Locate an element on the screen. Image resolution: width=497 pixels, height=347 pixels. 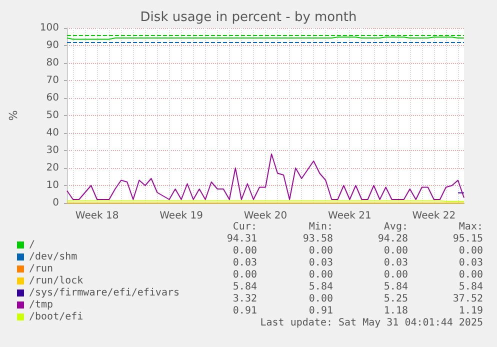
y-axis-title: % is located at coordinates (13, 115).